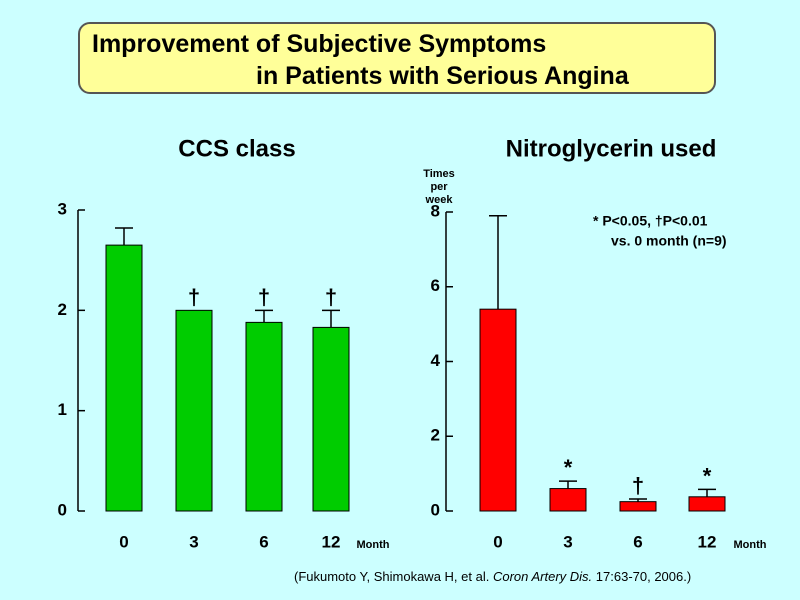  I want to click on y-tick-label: 6, so click(435, 285).